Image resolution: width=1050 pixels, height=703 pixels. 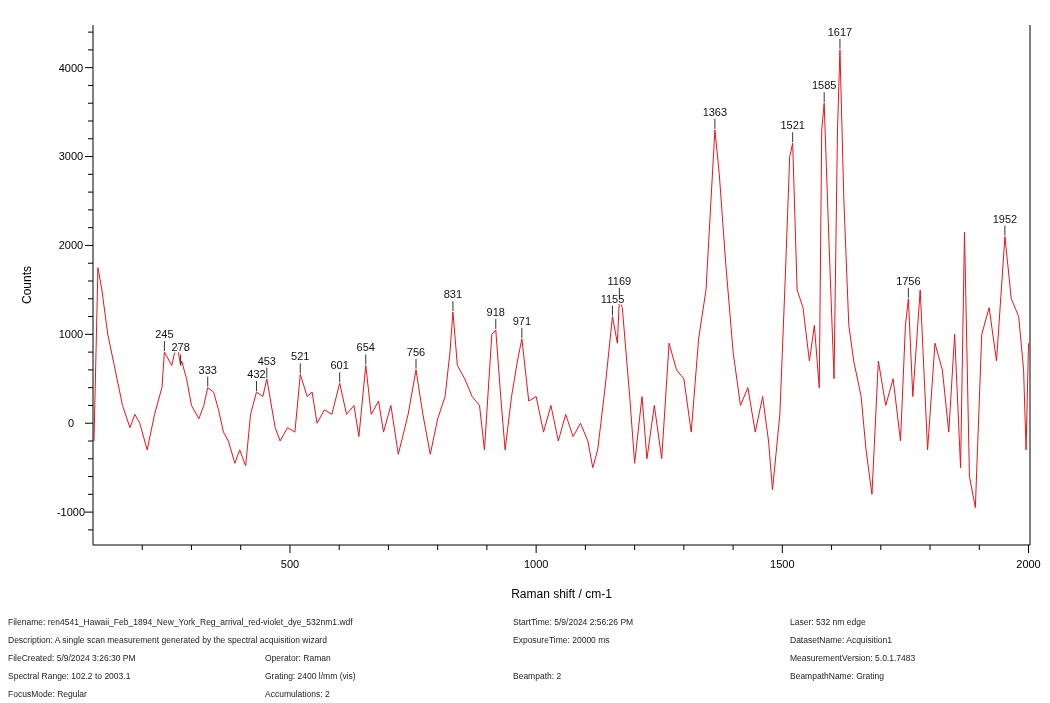 What do you see at coordinates (339, 365) in the screenshot?
I see `annotation: 601` at bounding box center [339, 365].